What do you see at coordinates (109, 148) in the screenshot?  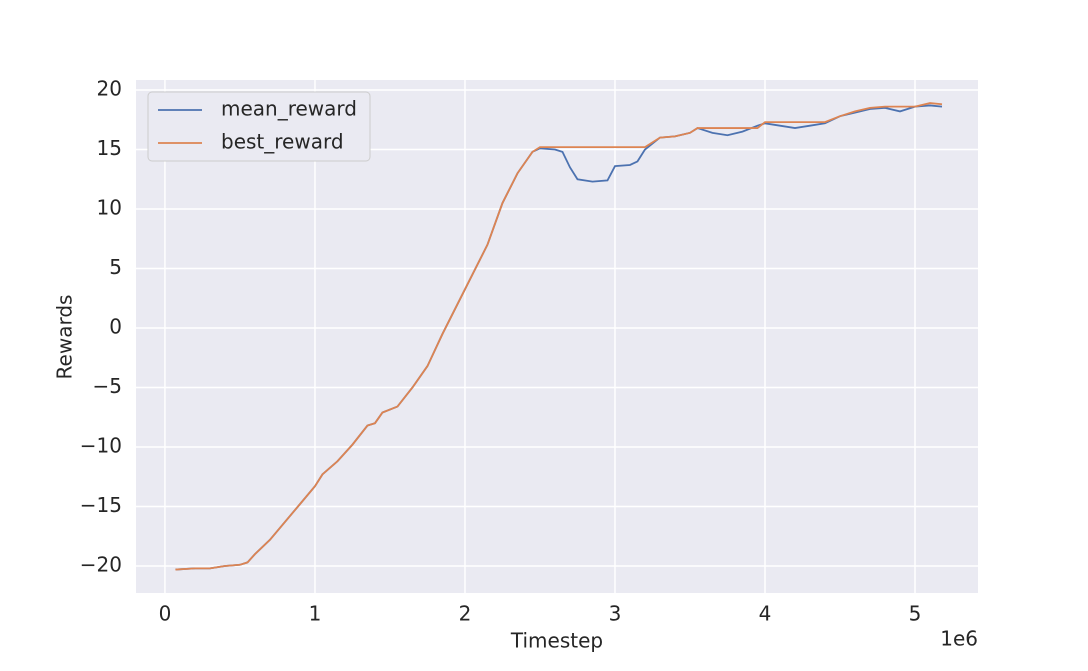 I see `y-tick-label: 15` at bounding box center [109, 148].